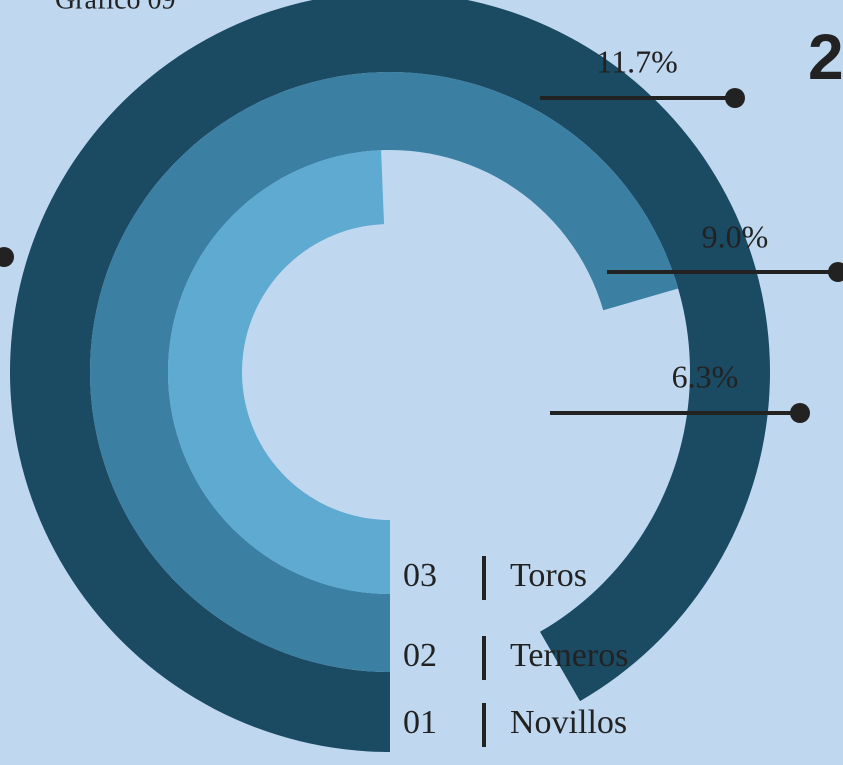  What do you see at coordinates (115, 7) in the screenshot?
I see `chart-title: Gráfico 09` at bounding box center [115, 7].